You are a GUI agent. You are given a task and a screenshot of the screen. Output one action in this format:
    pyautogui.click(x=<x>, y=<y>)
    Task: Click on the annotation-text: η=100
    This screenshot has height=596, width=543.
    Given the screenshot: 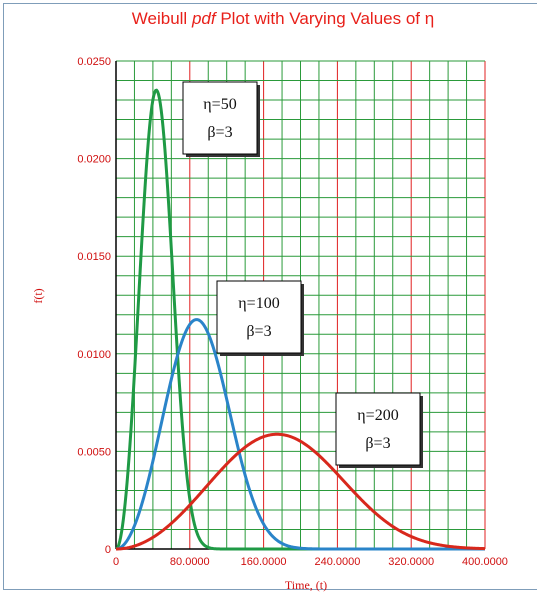 What is the action you would take?
    pyautogui.click(x=258, y=303)
    